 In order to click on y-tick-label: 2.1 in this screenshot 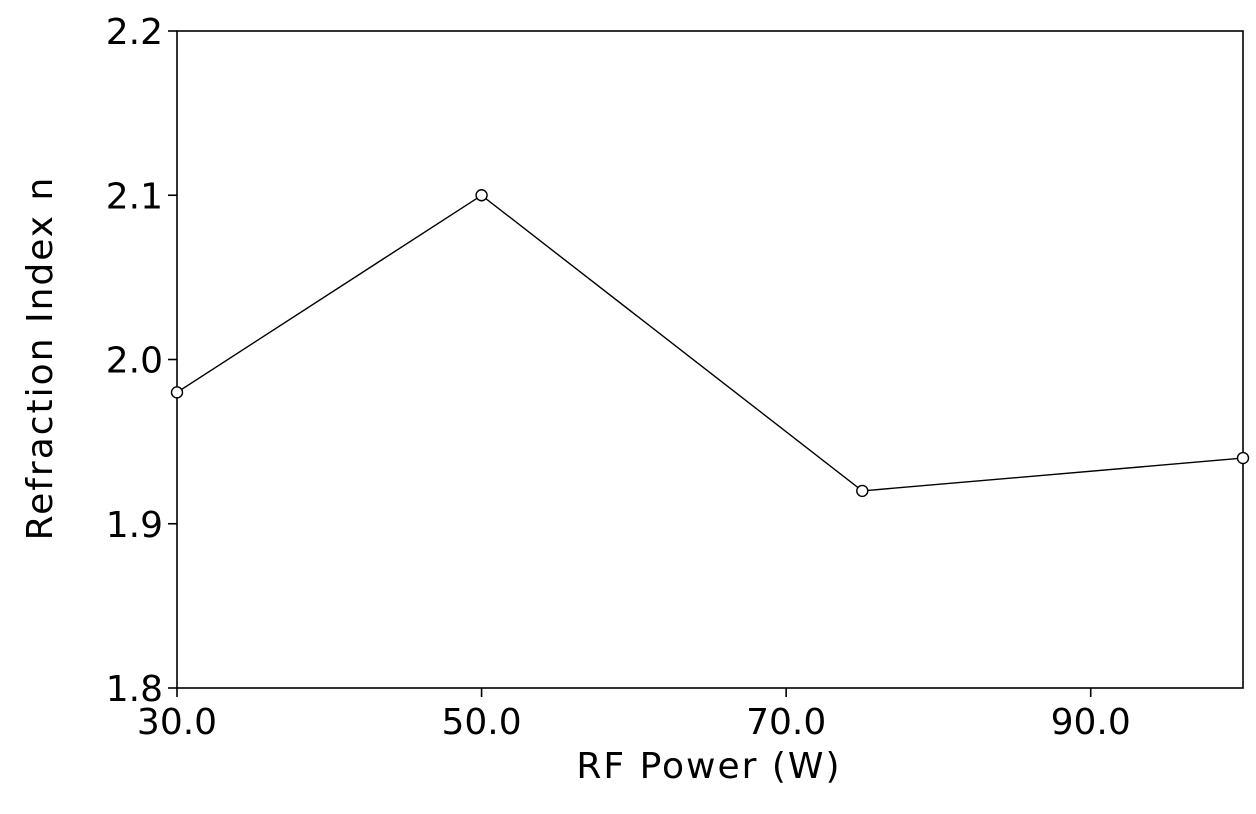, I will do `click(134, 196)`.